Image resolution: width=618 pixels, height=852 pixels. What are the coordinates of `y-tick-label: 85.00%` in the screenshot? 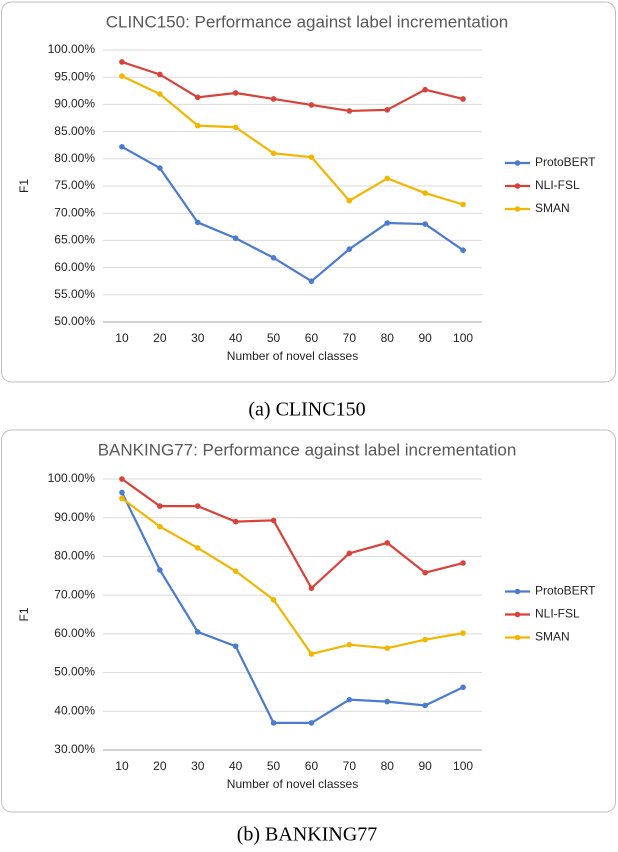 It's located at (74, 131).